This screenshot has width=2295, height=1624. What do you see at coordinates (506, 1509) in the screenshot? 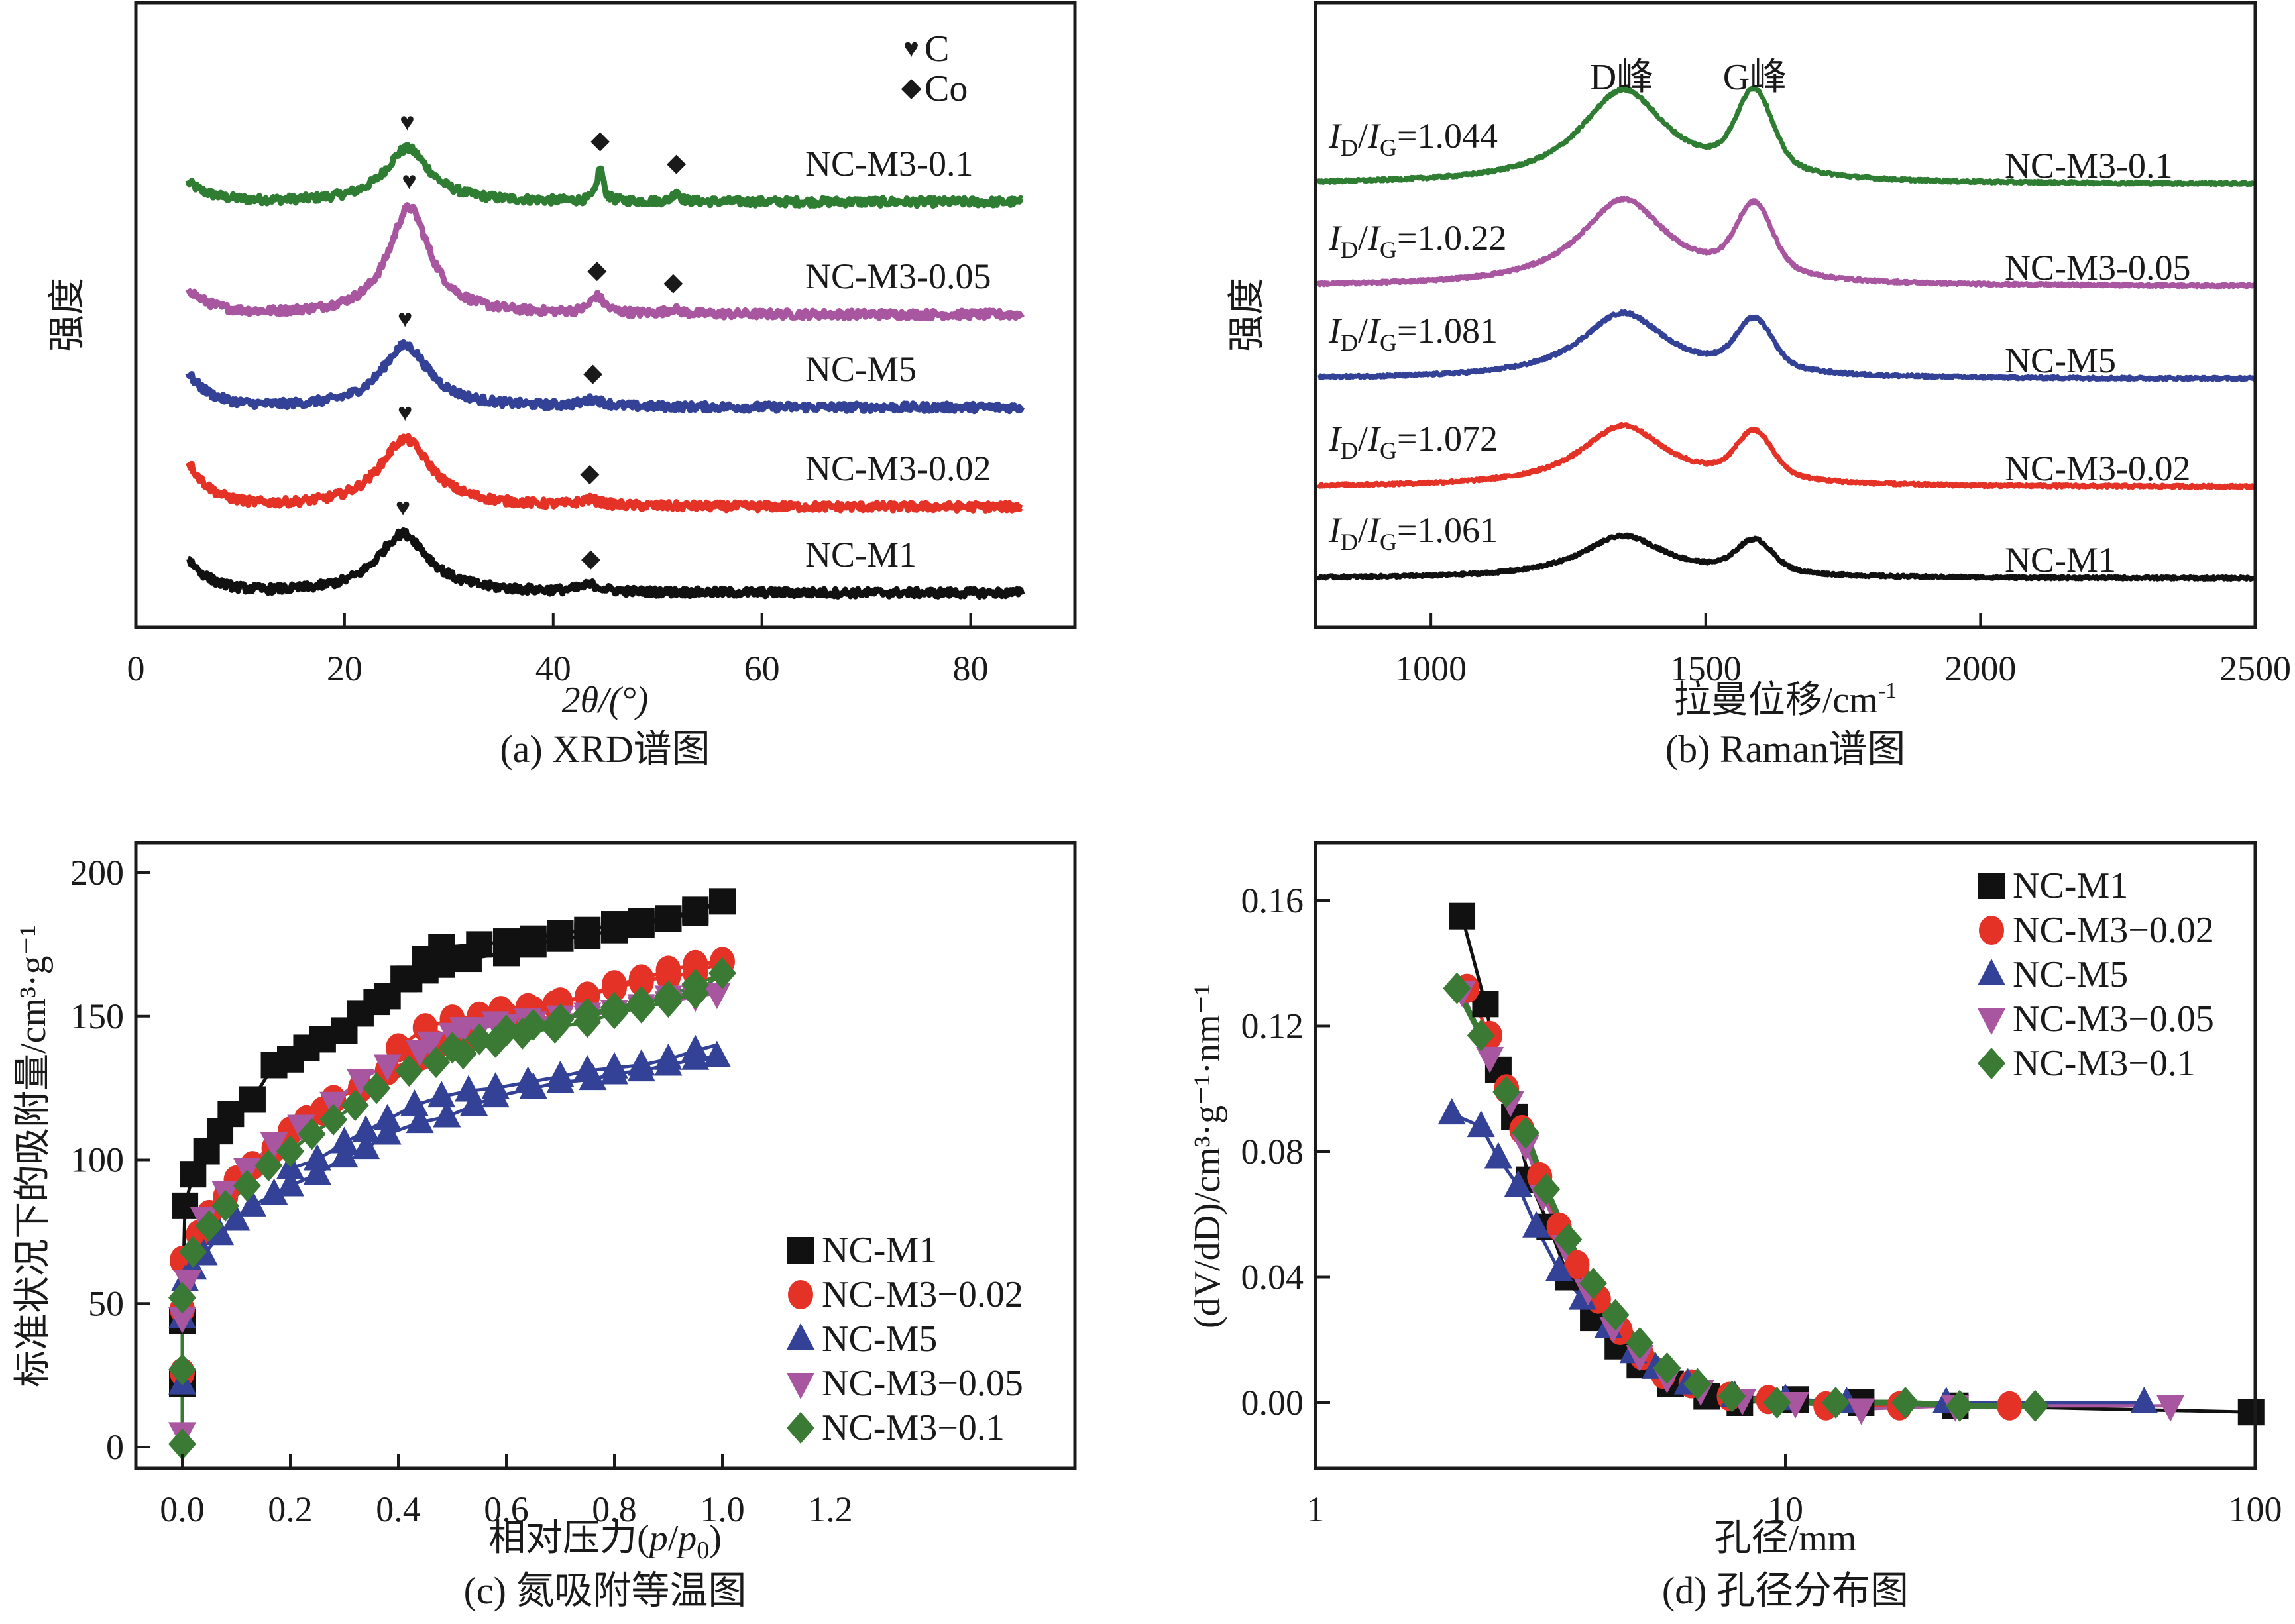
I see `isotherm-x-tick-label: 0.6` at bounding box center [506, 1509].